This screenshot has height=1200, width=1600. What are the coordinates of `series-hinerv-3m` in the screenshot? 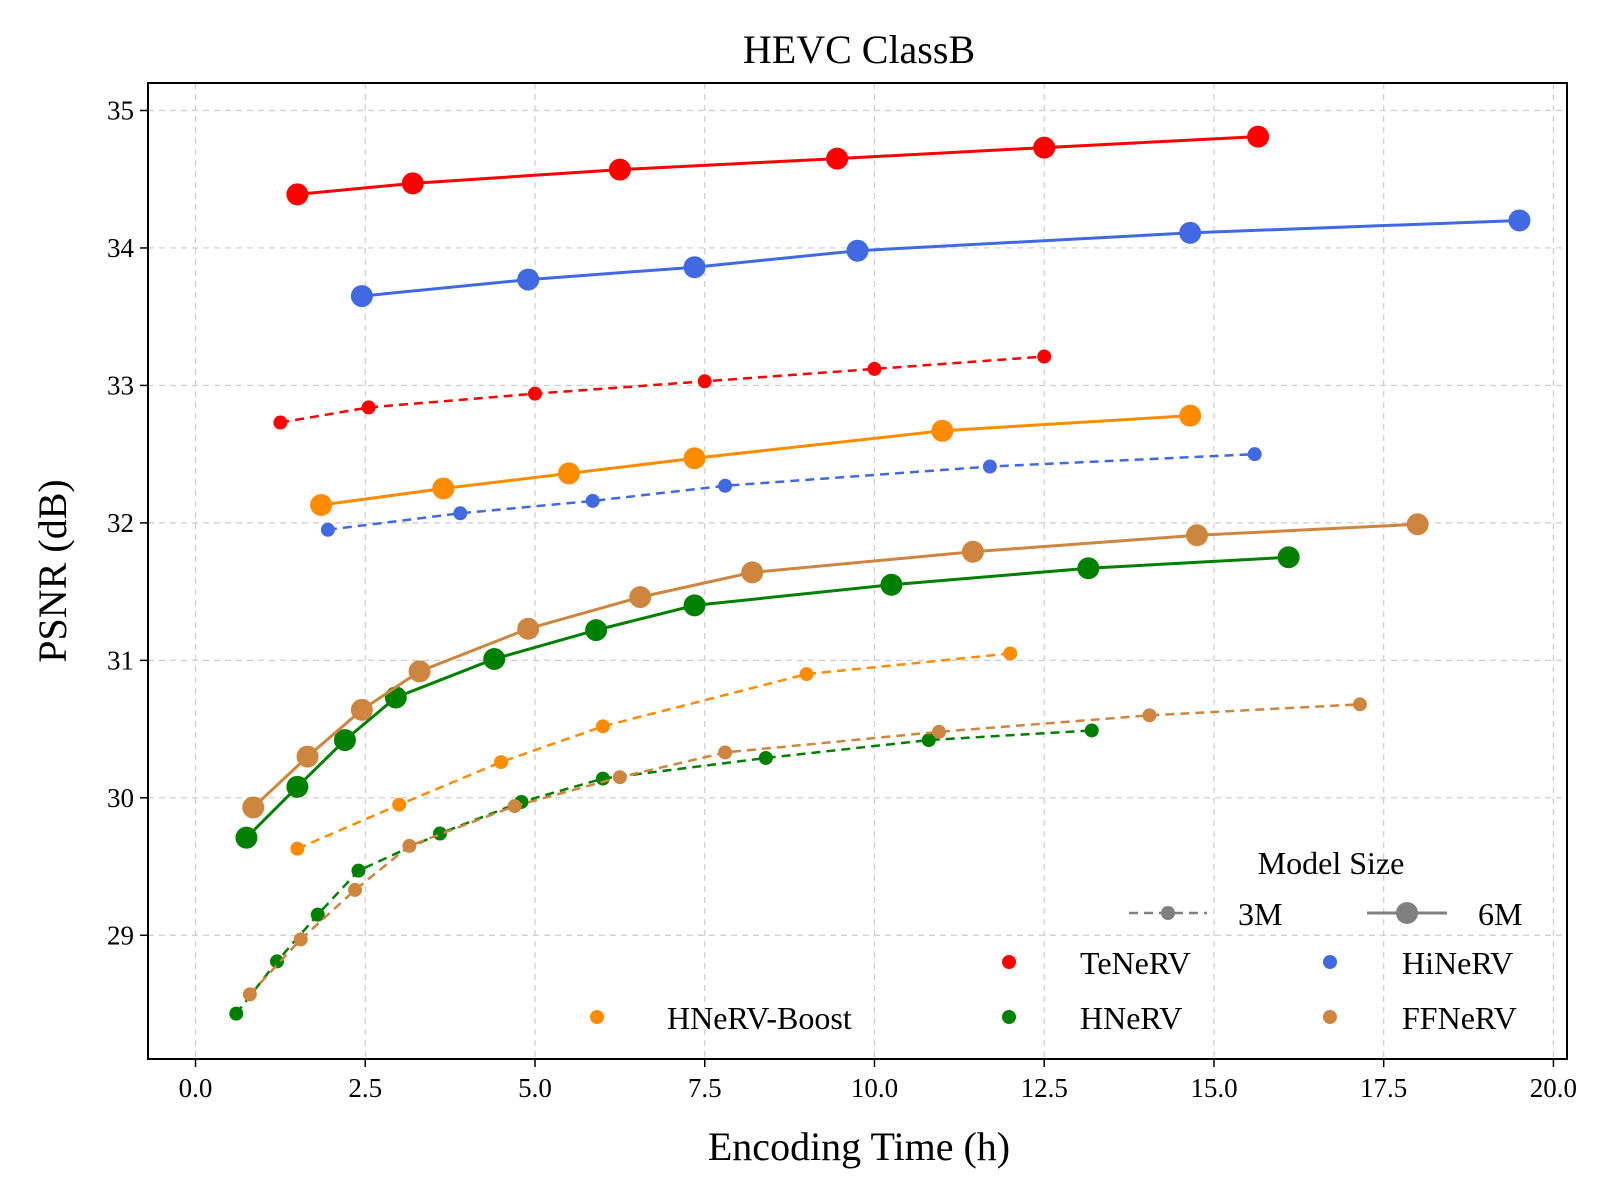 It's located at (791, 492).